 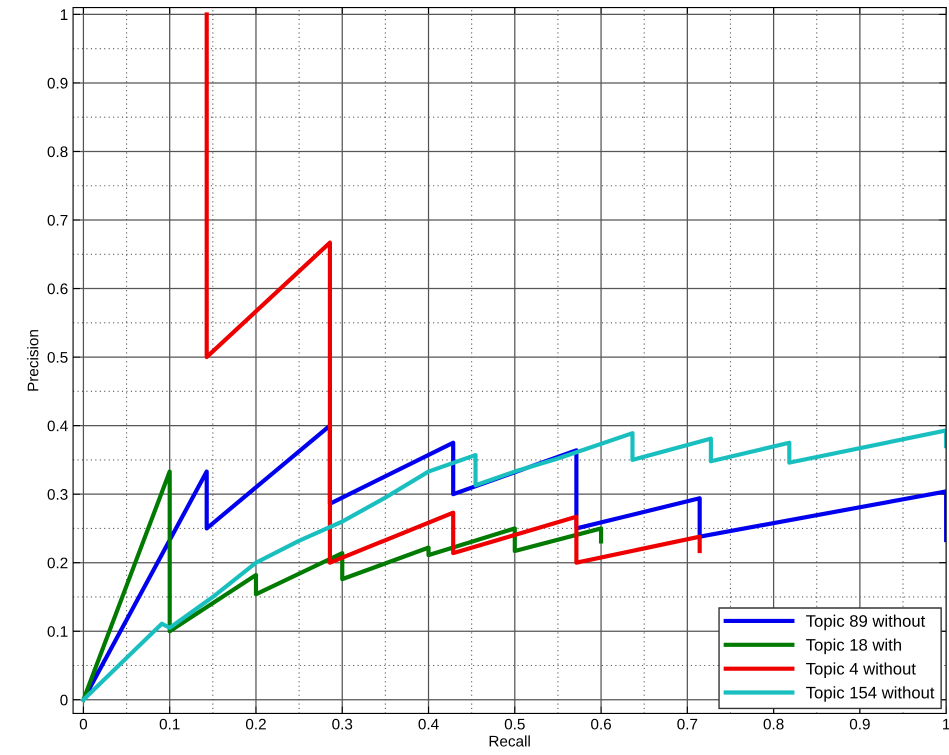 What do you see at coordinates (84, 724) in the screenshot?
I see `x-tick-label: 0` at bounding box center [84, 724].